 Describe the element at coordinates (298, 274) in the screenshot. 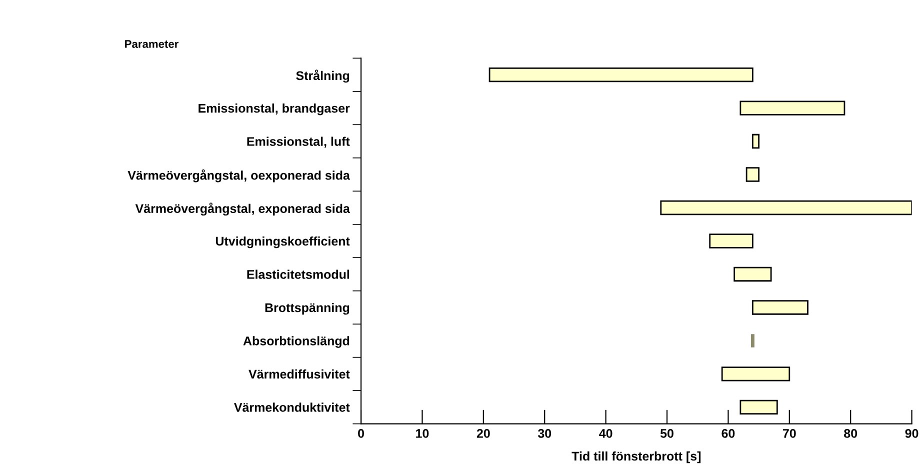

I see `y-tick-label: Elasticitetsmodul` at that location.